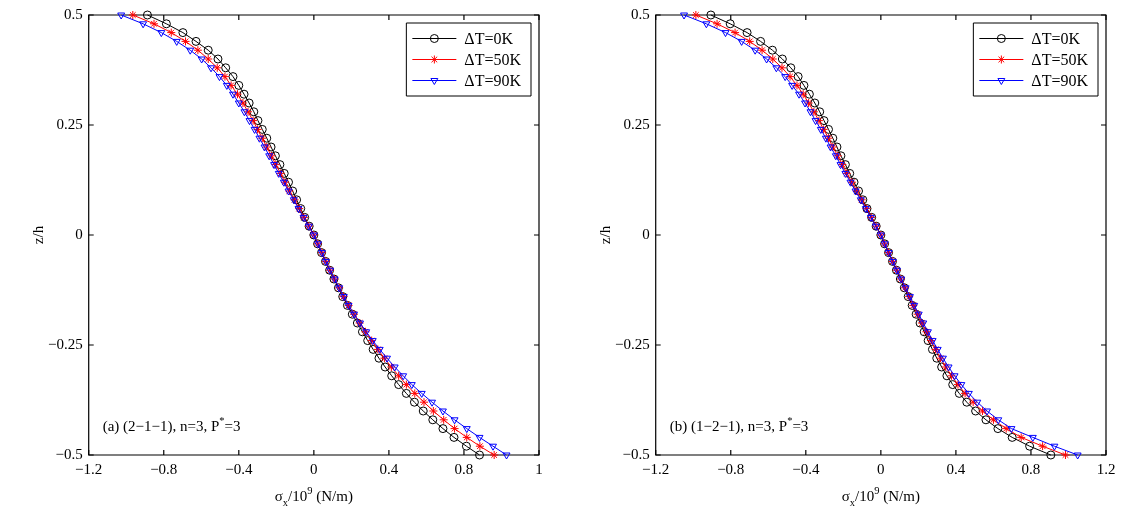 The image size is (1135, 521). What do you see at coordinates (1056, 38) in the screenshot?
I see `legend-label: ΔT=0K` at bounding box center [1056, 38].